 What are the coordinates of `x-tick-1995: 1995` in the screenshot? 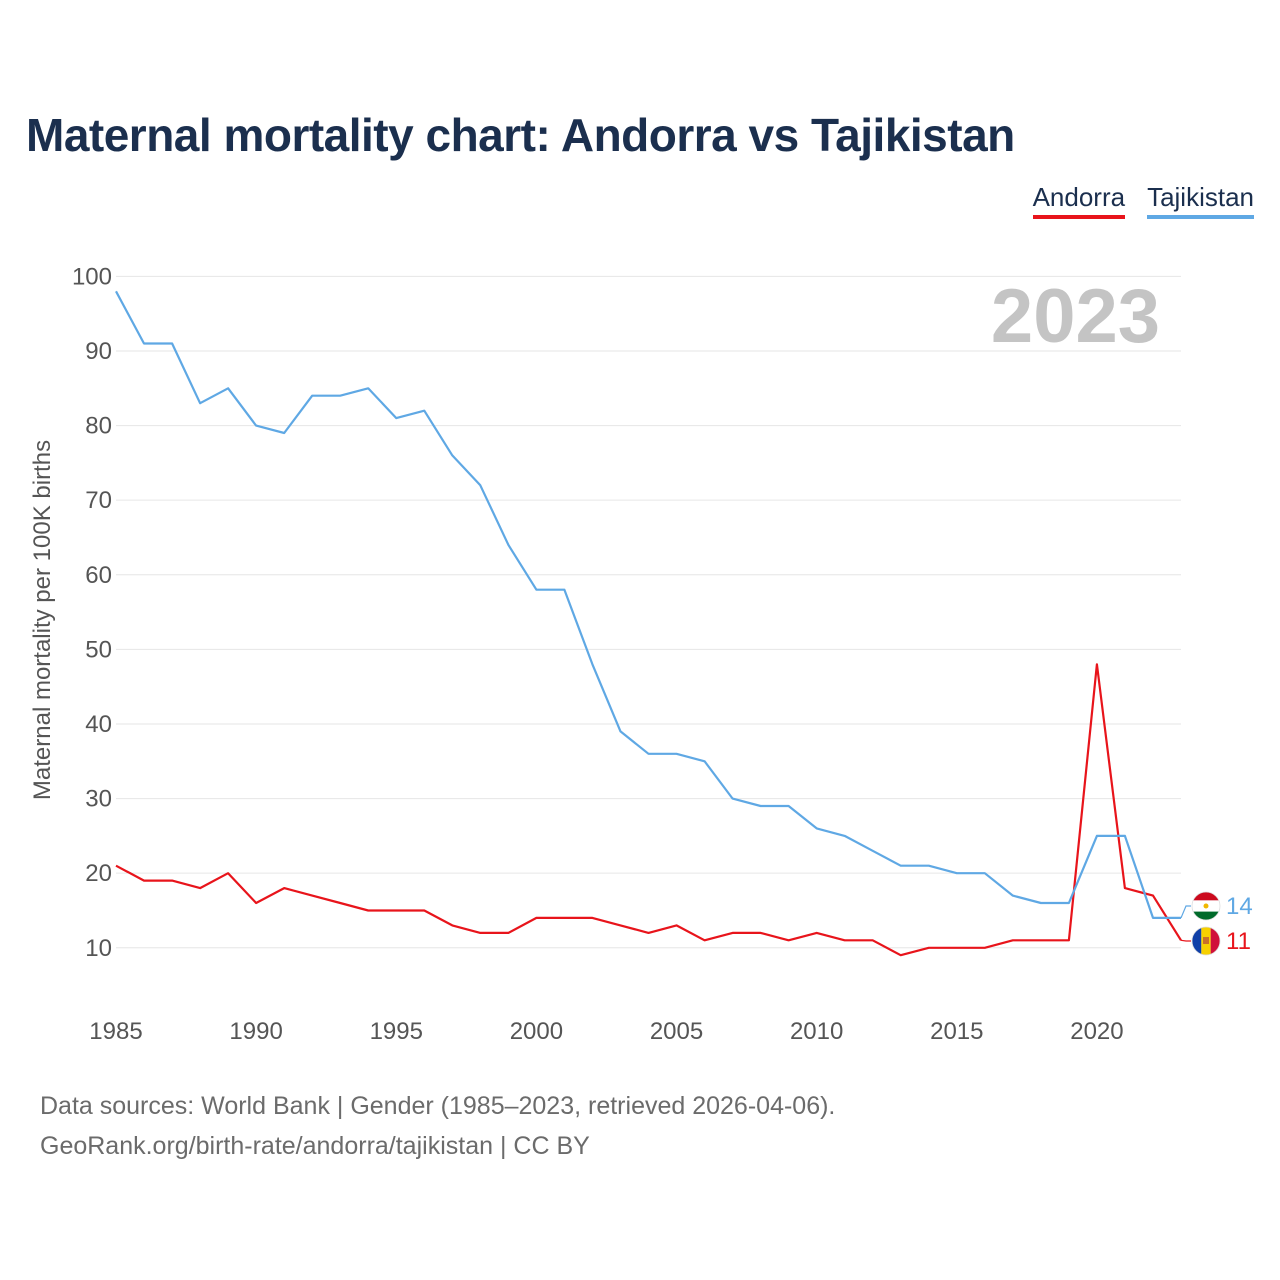 It's located at (396, 1031).